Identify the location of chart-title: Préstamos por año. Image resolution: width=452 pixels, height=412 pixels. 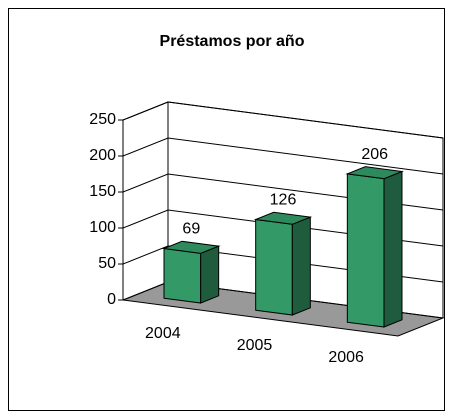
(232, 41).